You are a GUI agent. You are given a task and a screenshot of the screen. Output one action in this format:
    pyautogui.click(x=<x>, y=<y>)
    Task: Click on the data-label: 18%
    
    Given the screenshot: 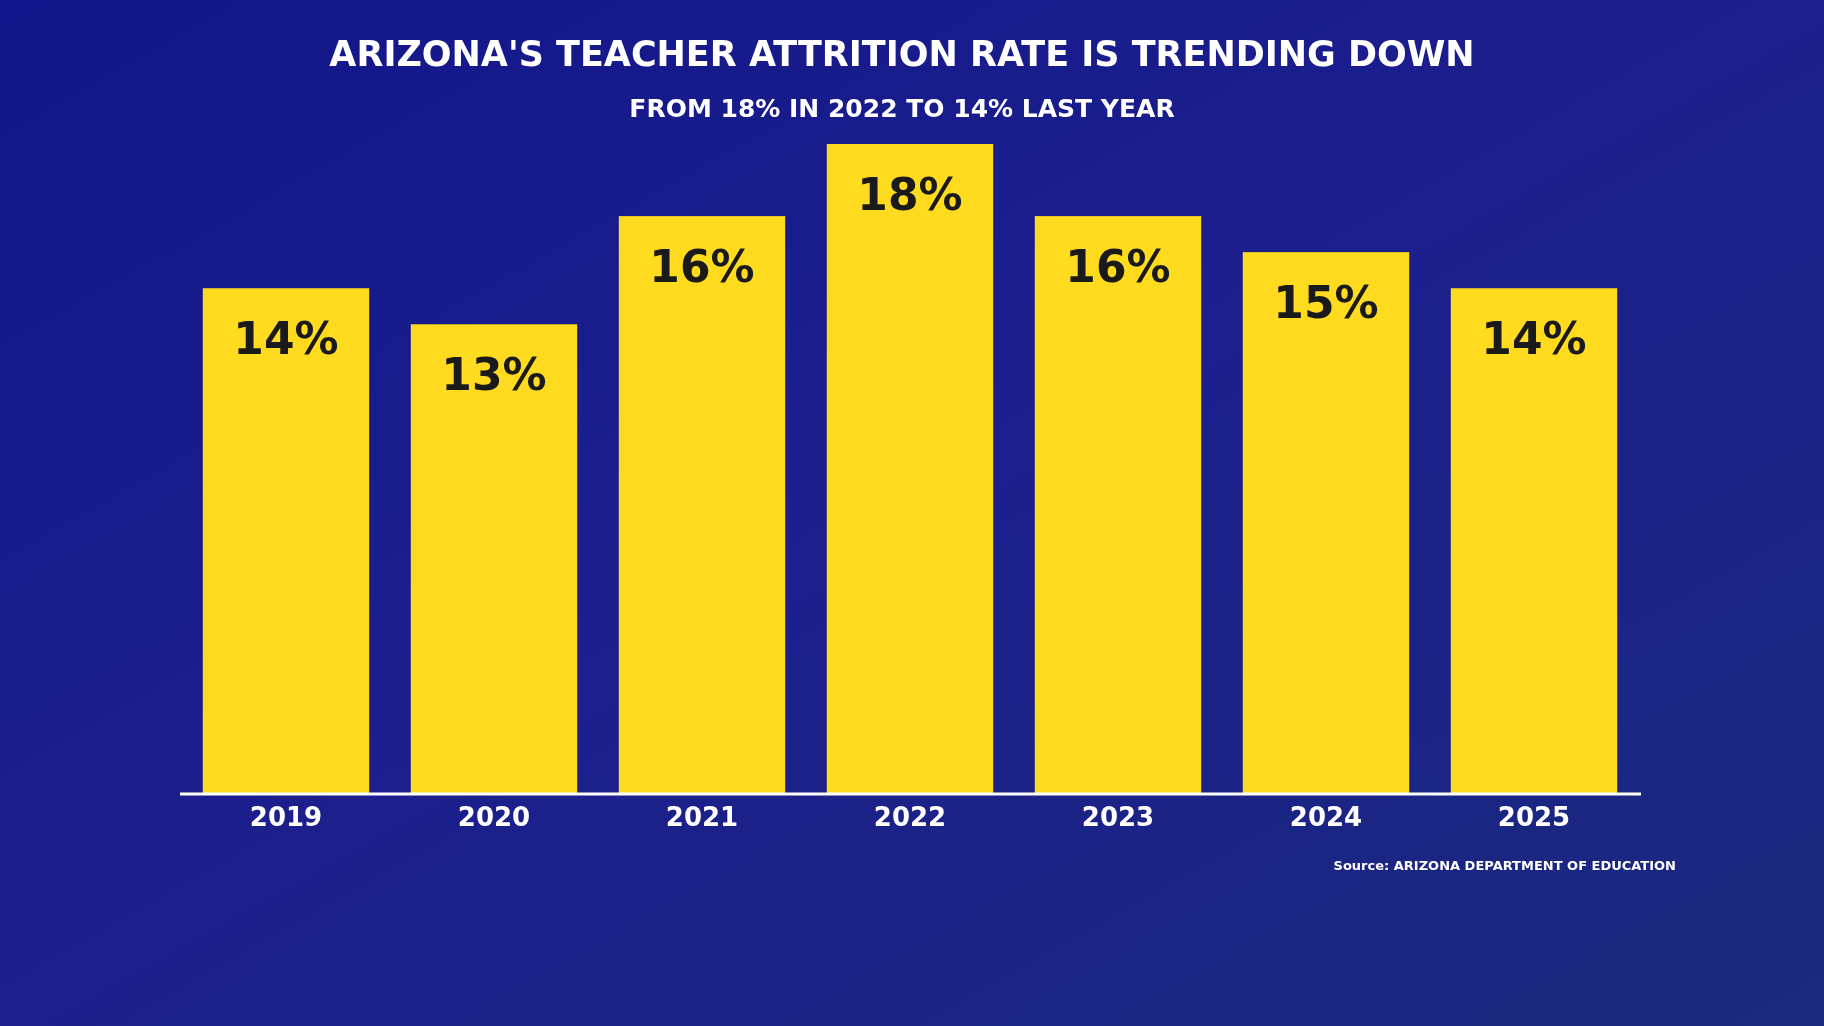 What is the action you would take?
    pyautogui.click(x=910, y=194)
    